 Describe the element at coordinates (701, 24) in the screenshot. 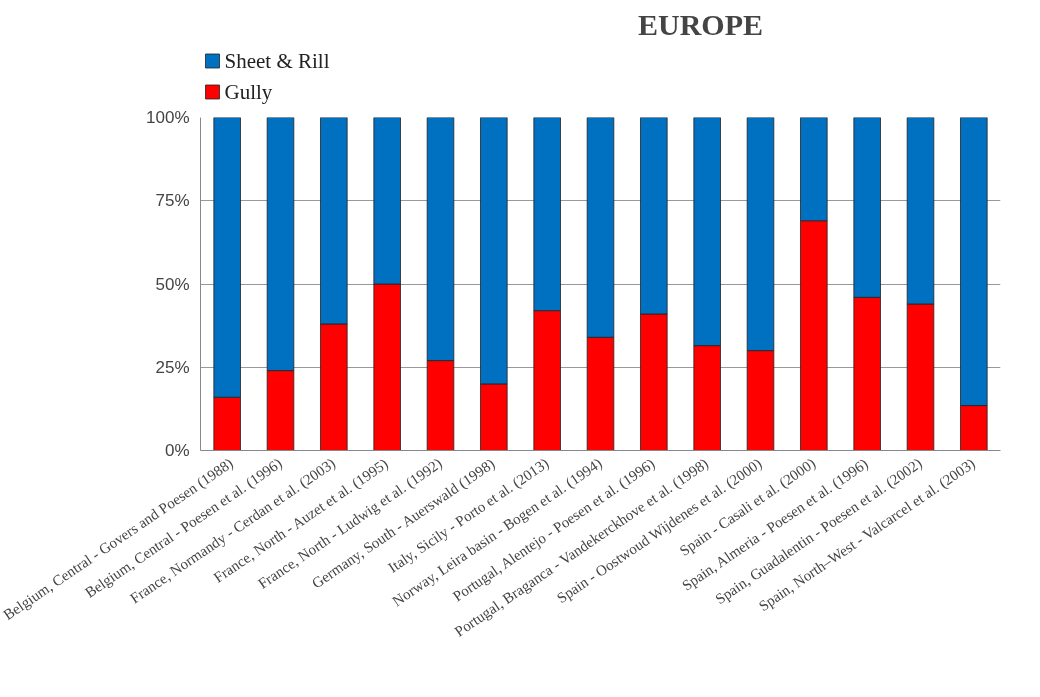

I see `chart-title: EUROPE` at that location.